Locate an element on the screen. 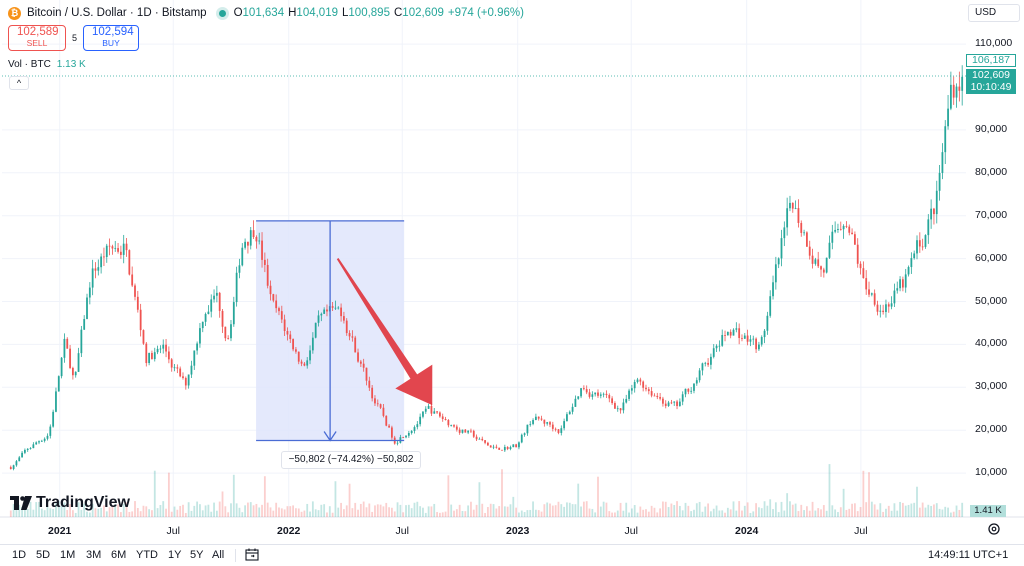 This screenshot has height=566, width=1024. range-button-1y: 1Y is located at coordinates (175, 555).